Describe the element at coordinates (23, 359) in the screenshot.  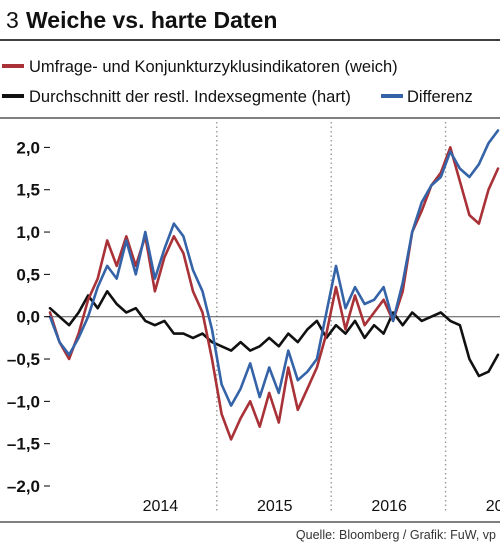
I see `y-tick-label-3: –0,5` at that location.